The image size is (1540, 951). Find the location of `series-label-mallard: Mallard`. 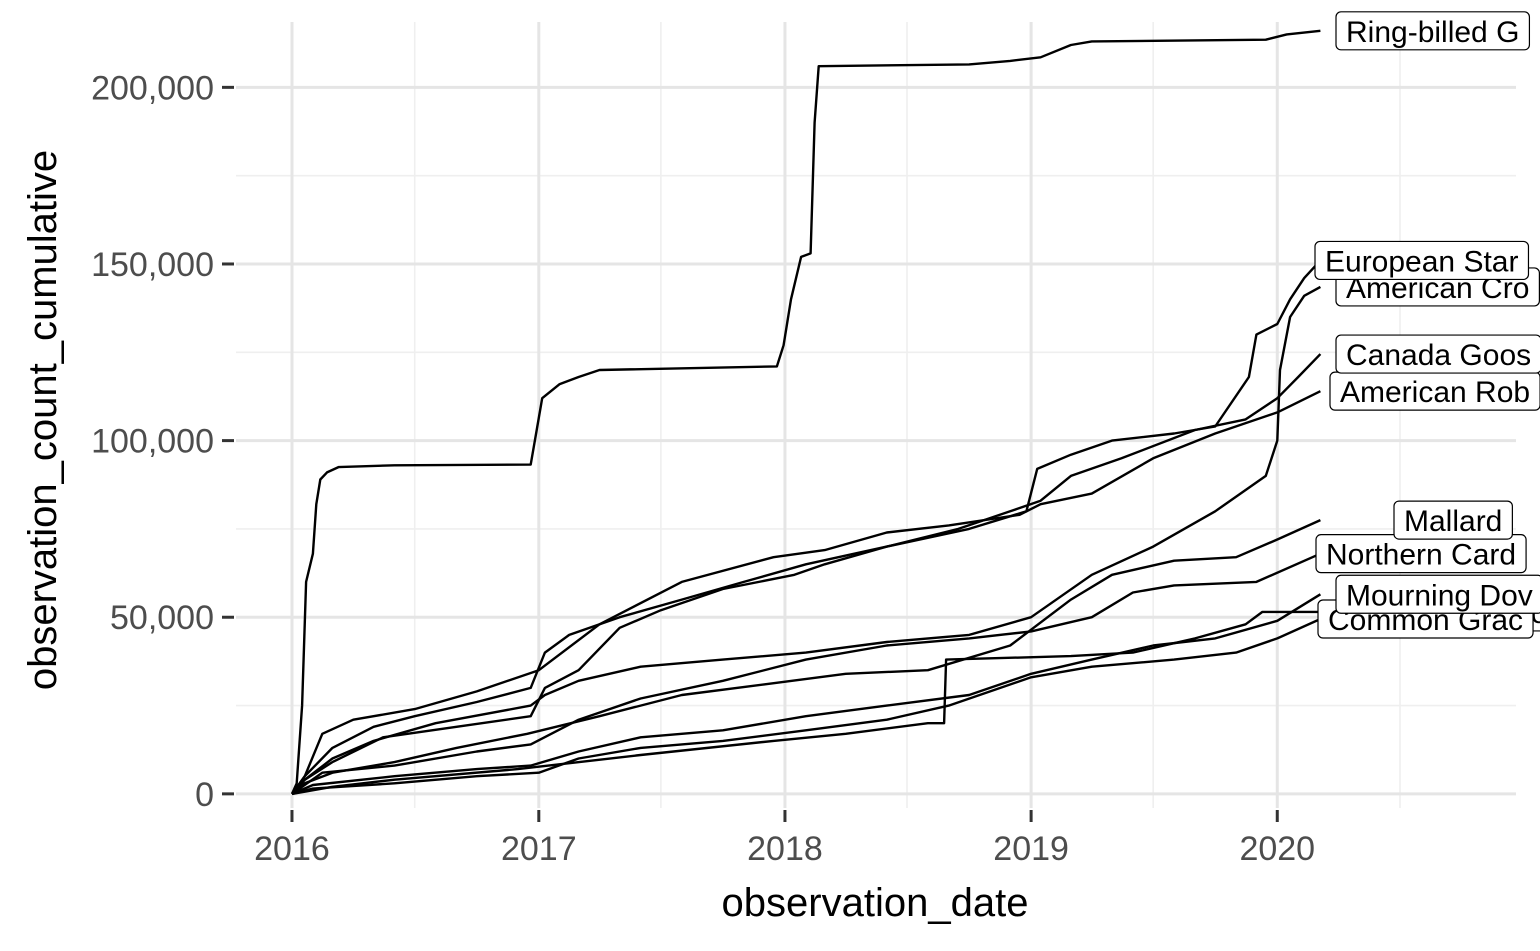

series-label-mallard: Mallard is located at coordinates (1453, 520).